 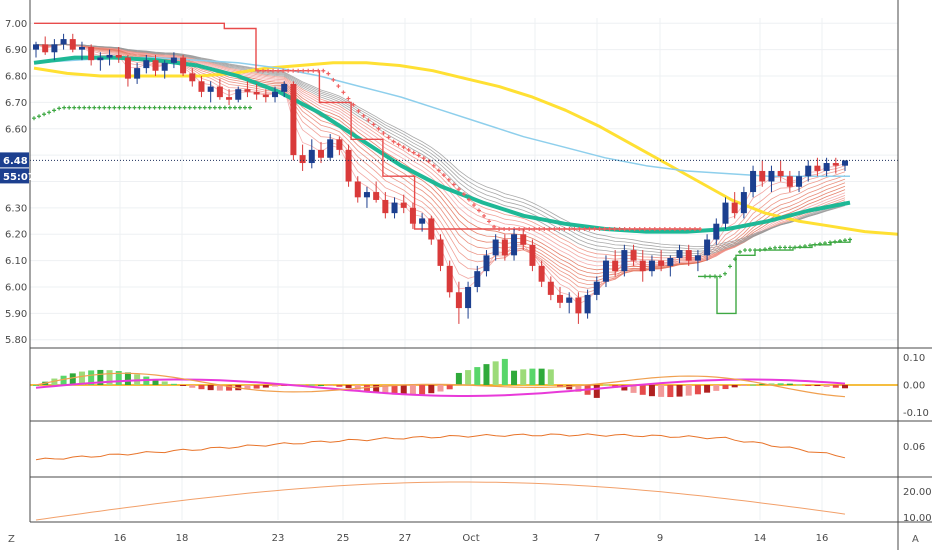 I want to click on step-line, so click(x=774, y=277).